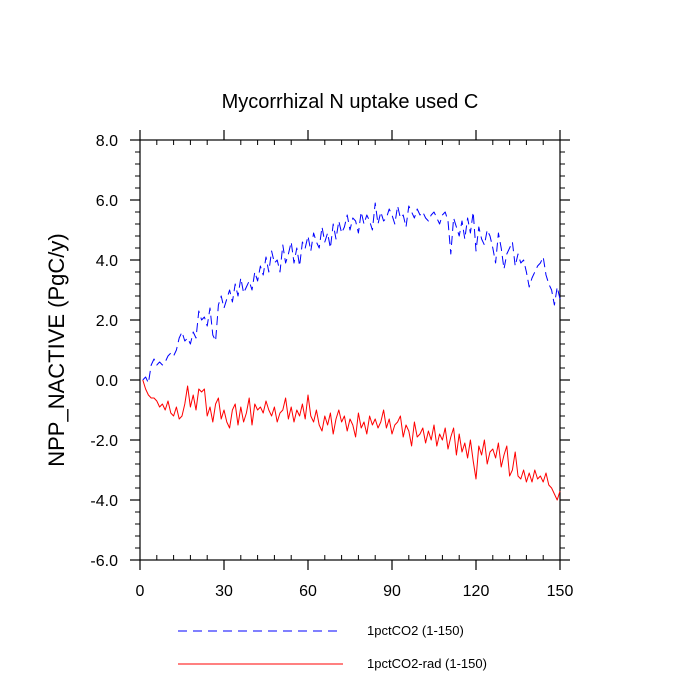  Describe the element at coordinates (104, 351) in the screenshot. I see `y-tick-labels: -6.0 -4.0 -2.0 0.0 2.0 4.0 6.0 8.0` at that location.